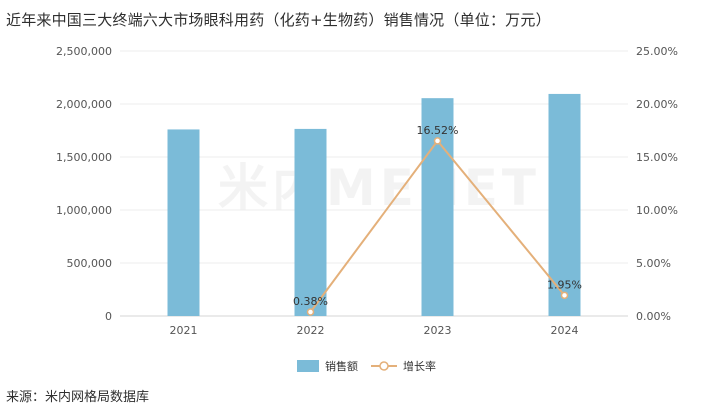  I want to click on legend-label-growth: 增长率, so click(419, 366).